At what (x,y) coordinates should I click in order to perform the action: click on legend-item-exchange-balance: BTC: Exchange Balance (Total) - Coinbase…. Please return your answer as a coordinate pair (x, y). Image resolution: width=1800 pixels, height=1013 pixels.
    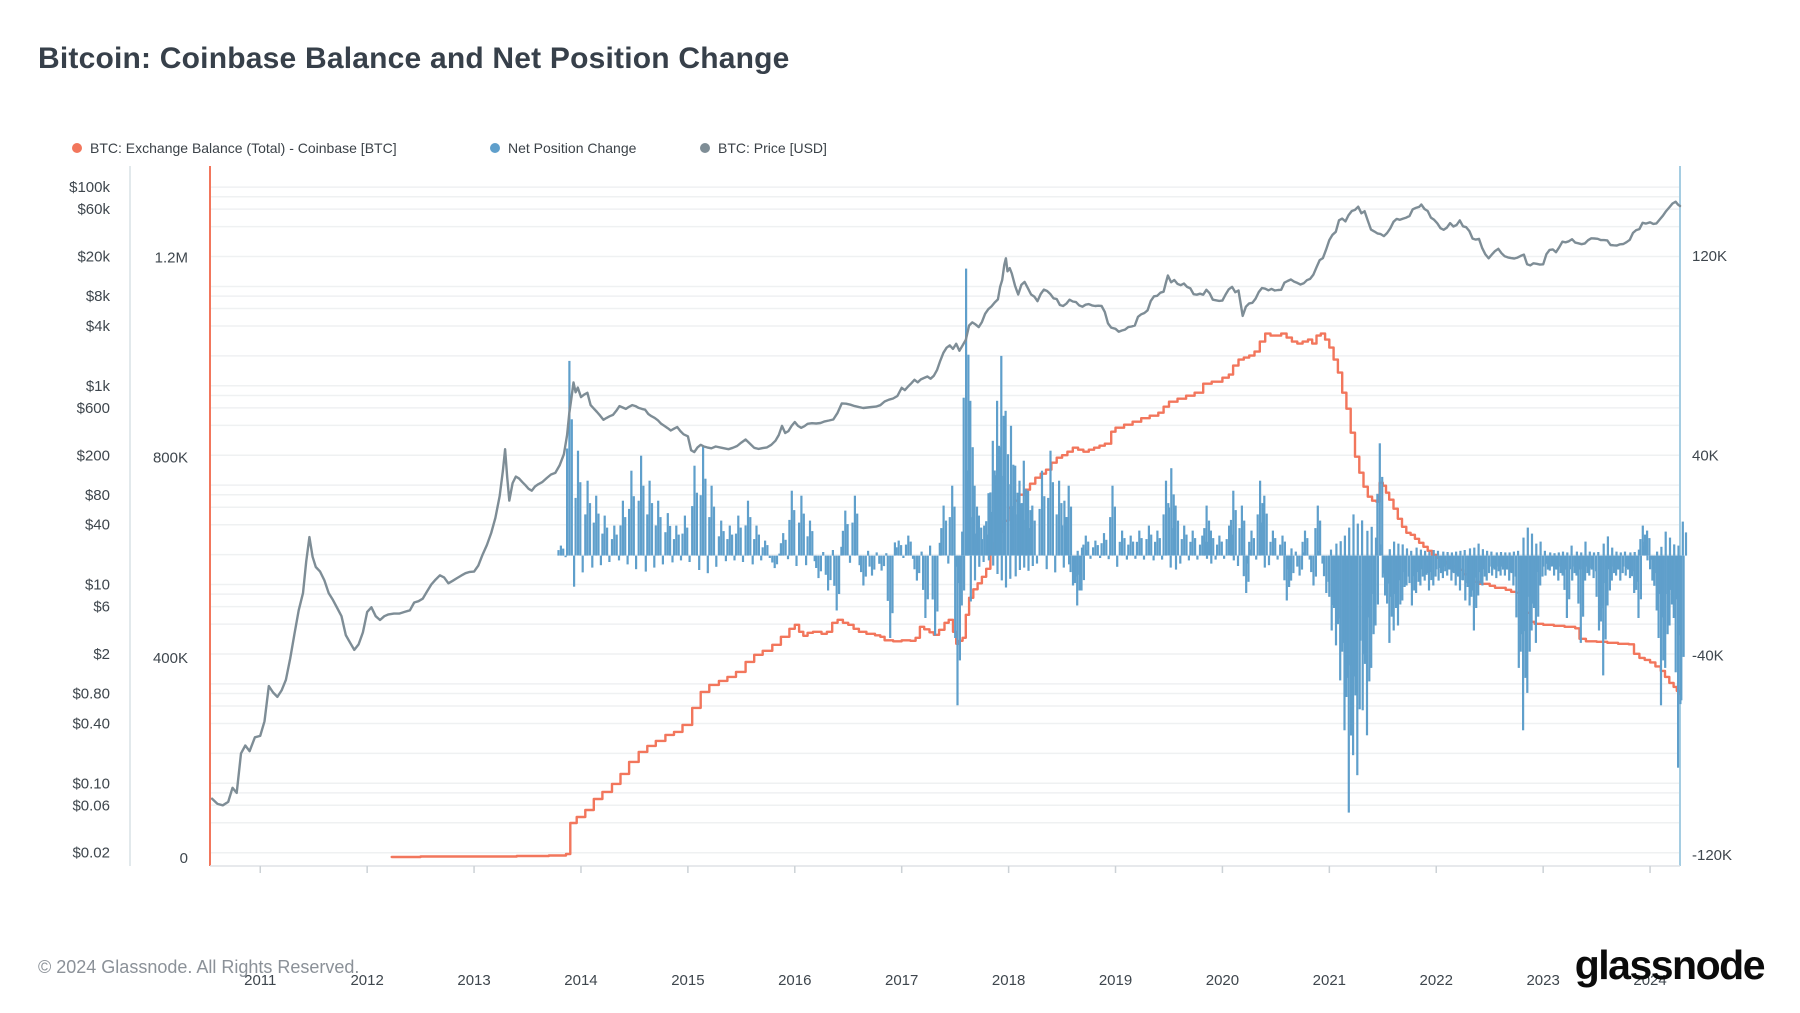
    Looking at the image, I should click on (234, 148).